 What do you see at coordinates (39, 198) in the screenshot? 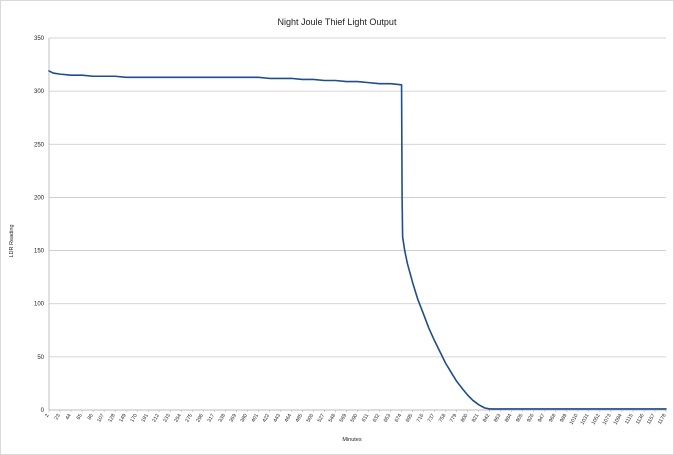
I see `y-tick-label: 200` at bounding box center [39, 198].